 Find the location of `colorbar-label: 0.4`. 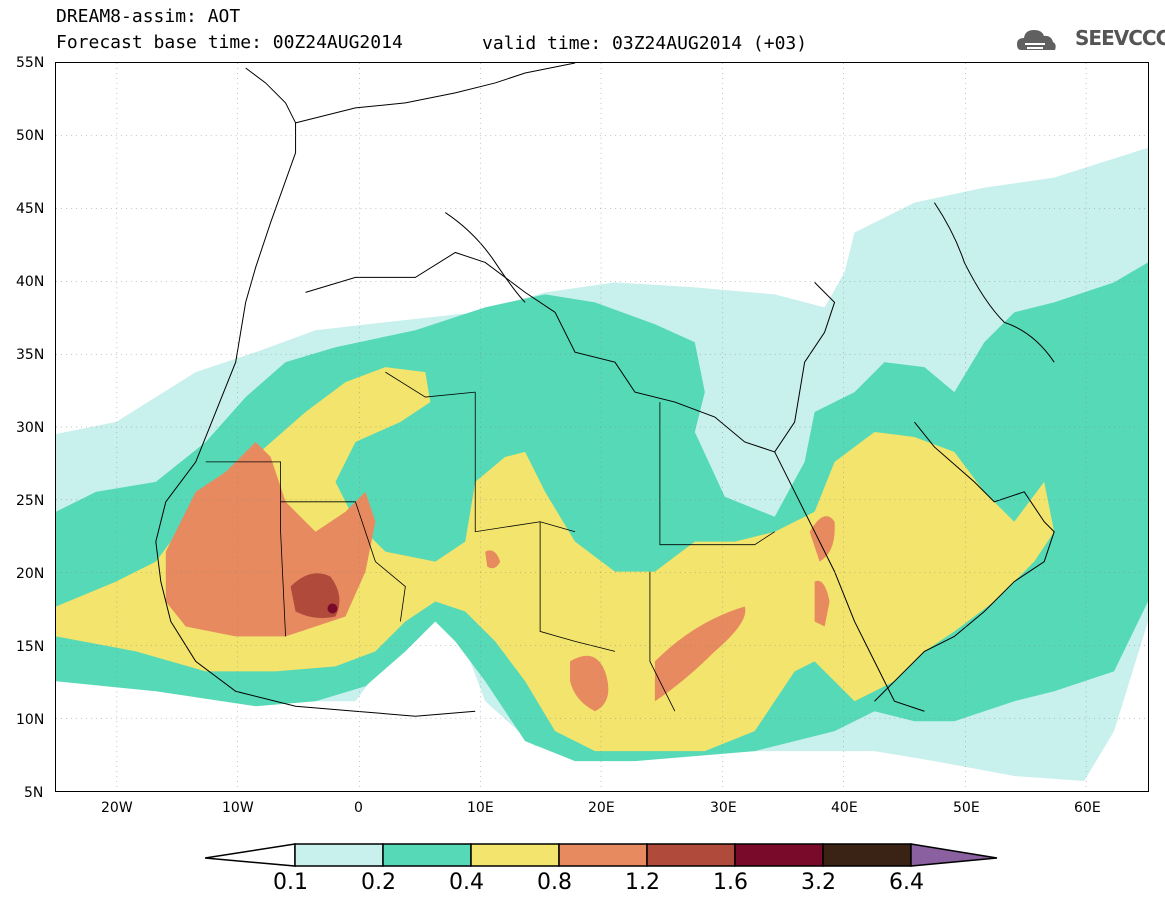

colorbar-label: 0.4 is located at coordinates (466, 882).